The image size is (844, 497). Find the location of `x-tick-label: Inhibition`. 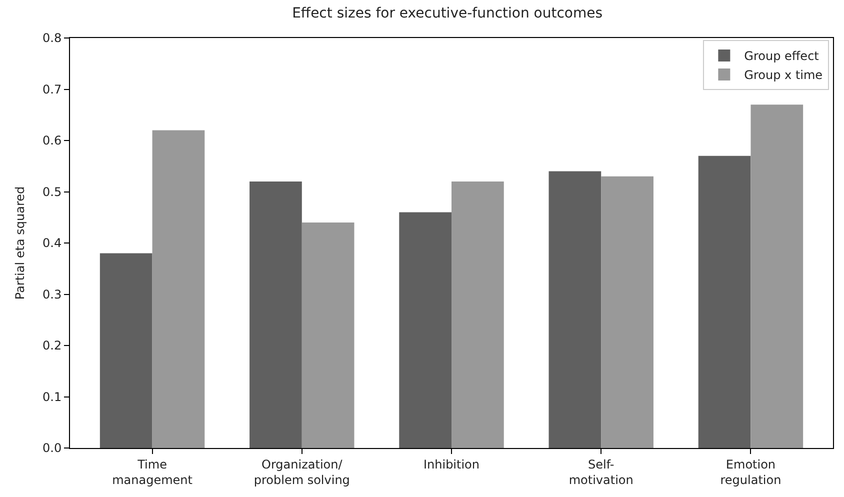

x-tick-label: Inhibition is located at coordinates (451, 464).